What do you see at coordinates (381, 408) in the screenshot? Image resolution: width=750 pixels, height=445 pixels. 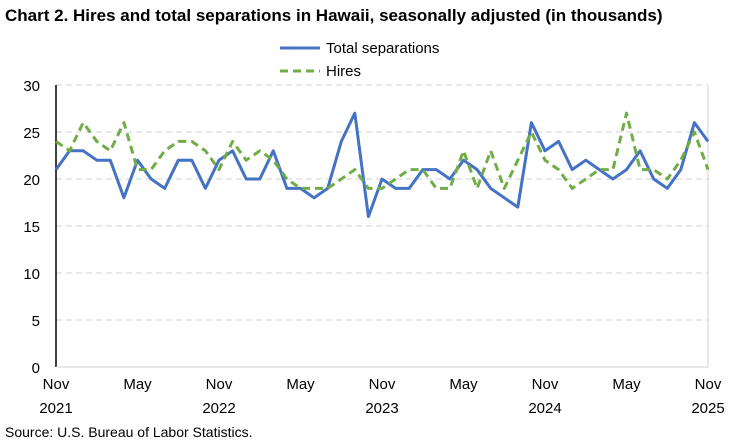 I see `x-tick-year: 2023` at bounding box center [381, 408].